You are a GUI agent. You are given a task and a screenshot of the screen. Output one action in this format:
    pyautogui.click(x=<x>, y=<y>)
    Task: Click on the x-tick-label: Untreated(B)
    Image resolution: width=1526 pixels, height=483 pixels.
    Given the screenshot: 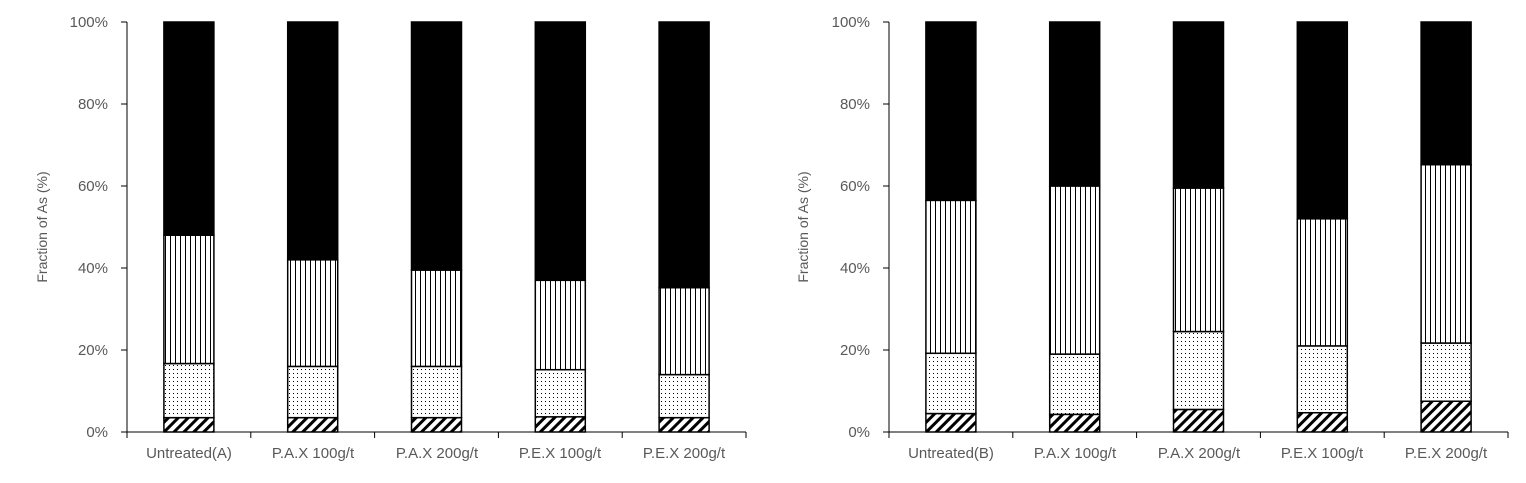 What is the action you would take?
    pyautogui.click(x=951, y=453)
    